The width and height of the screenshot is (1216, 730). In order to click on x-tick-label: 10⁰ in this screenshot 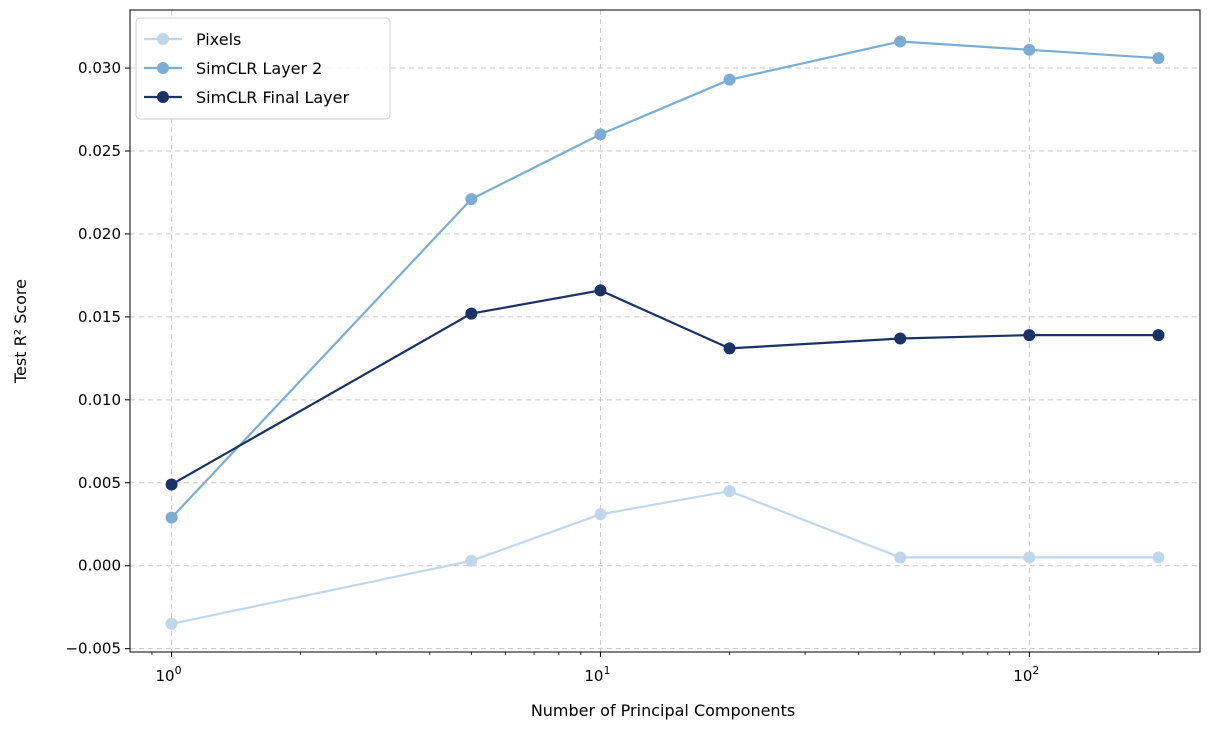, I will do `click(169, 674)`.